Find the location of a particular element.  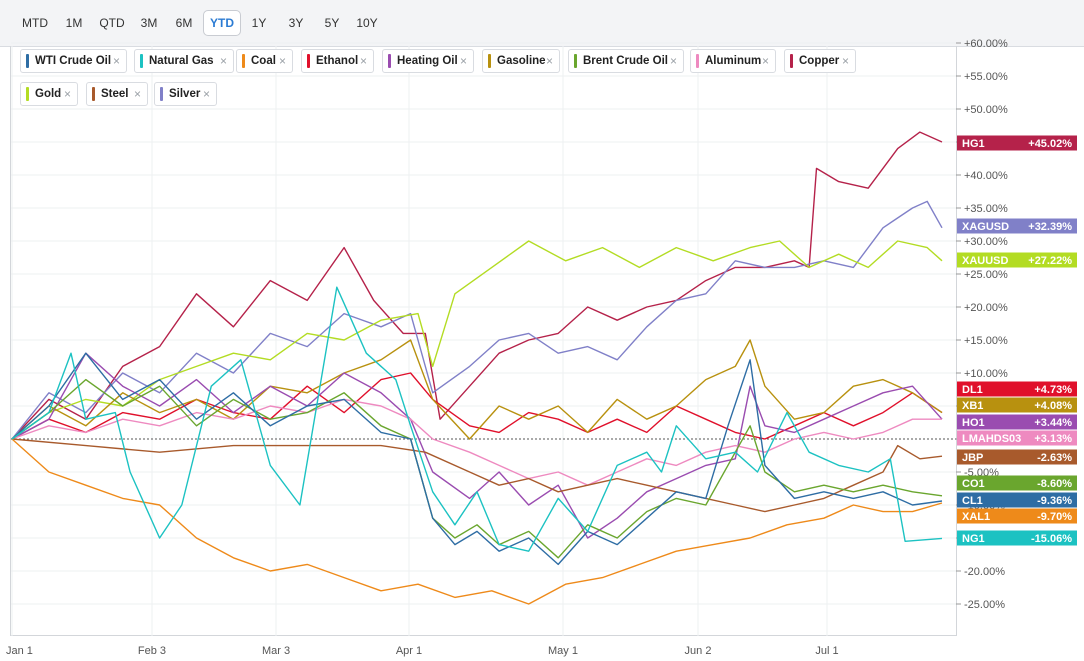

x-tick-label: Jun 2 is located at coordinates (698, 651).